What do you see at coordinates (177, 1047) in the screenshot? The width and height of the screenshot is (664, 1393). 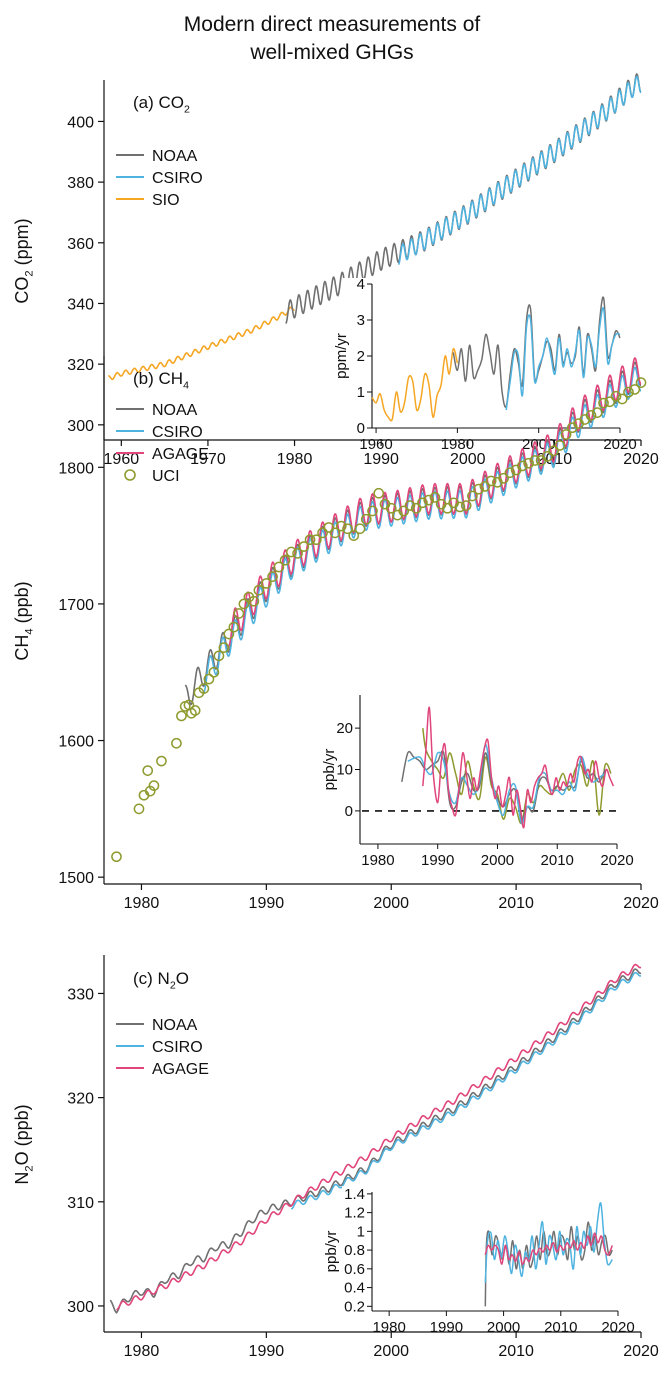 I see `legend-label-csiro: CSIRO` at bounding box center [177, 1047].